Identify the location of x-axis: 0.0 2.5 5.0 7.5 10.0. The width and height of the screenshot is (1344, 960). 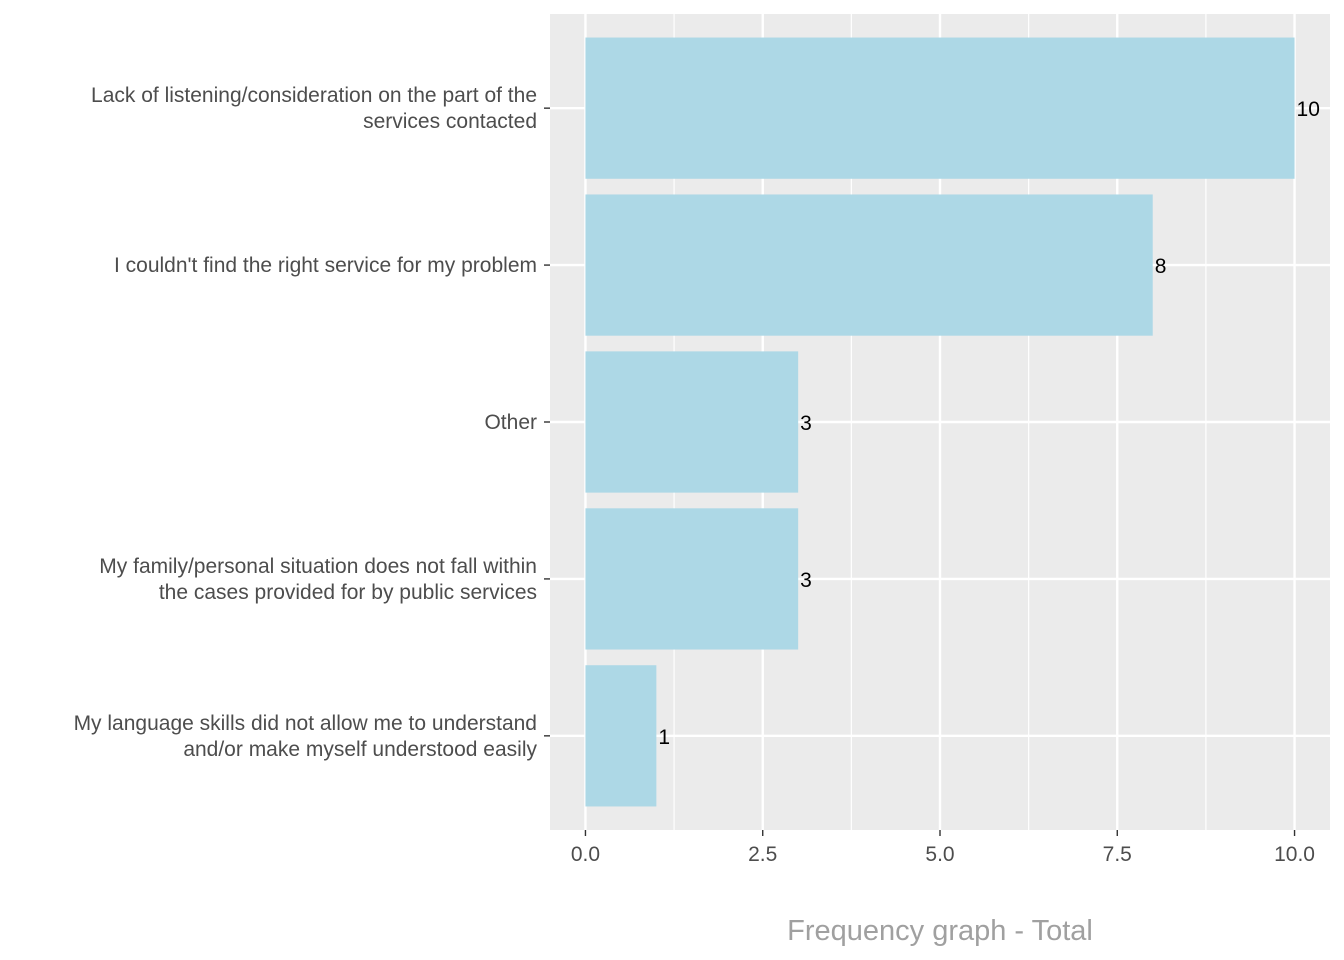
(943, 848).